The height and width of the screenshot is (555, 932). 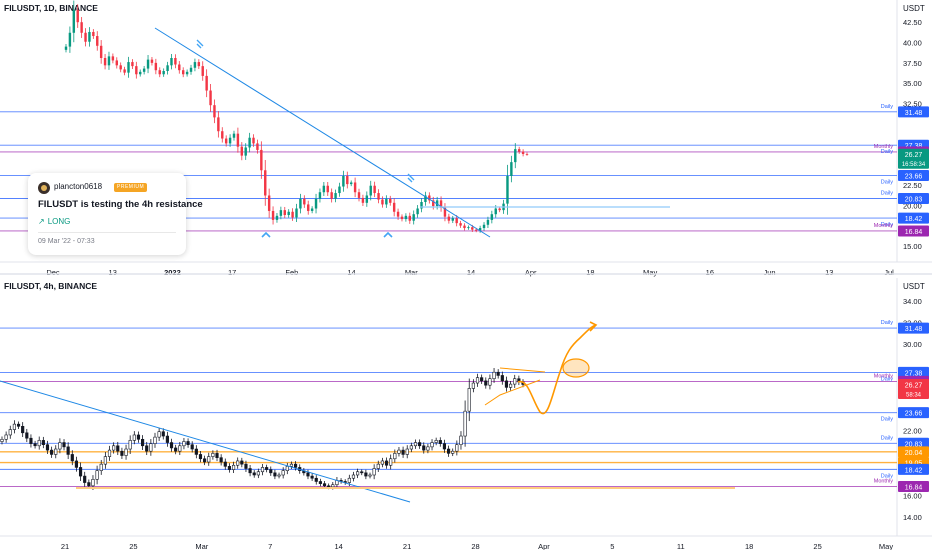 What do you see at coordinates (66, 241) in the screenshot?
I see `idea-date: 09 Mar '22 - 07:33` at bounding box center [66, 241].